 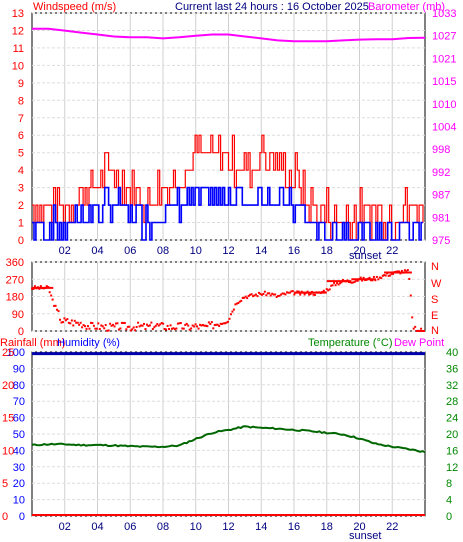 I want to click on barometer-y-tick-label: 1021, so click(x=444, y=59).